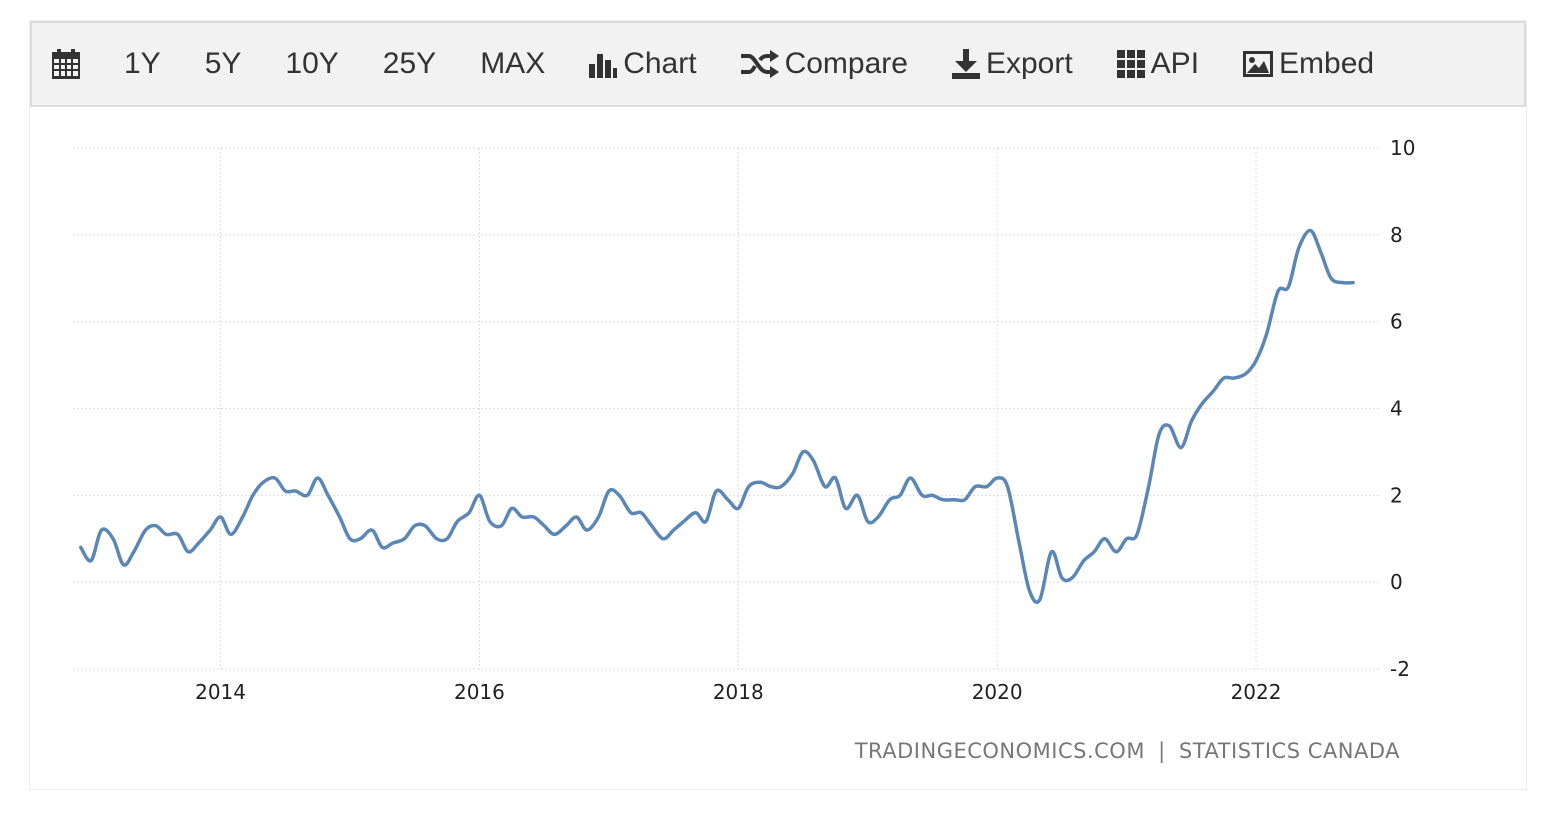  Describe the element at coordinates (142, 63) in the screenshot. I see `range-1y-button: 1Y` at that location.